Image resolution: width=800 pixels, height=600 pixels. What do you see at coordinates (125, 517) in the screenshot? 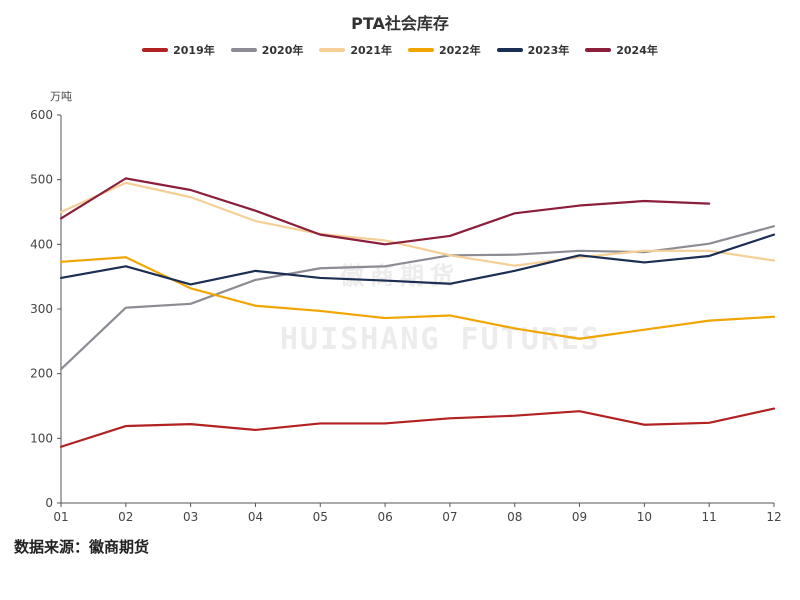
I see `x-tick-label: 02` at bounding box center [125, 517].